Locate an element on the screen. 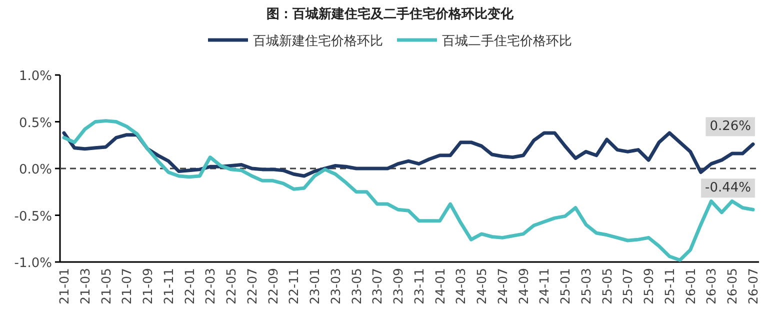  x-tick-label: 25-09 is located at coordinates (648, 286).